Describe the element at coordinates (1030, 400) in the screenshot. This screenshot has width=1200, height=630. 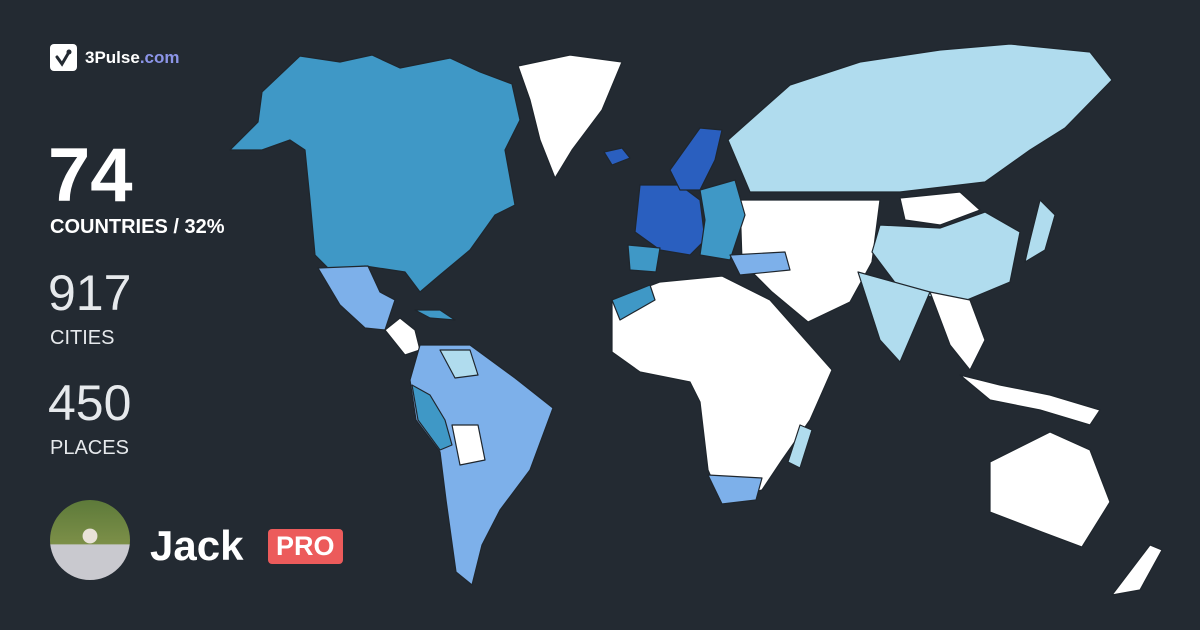
I see `region-indonesia` at that location.